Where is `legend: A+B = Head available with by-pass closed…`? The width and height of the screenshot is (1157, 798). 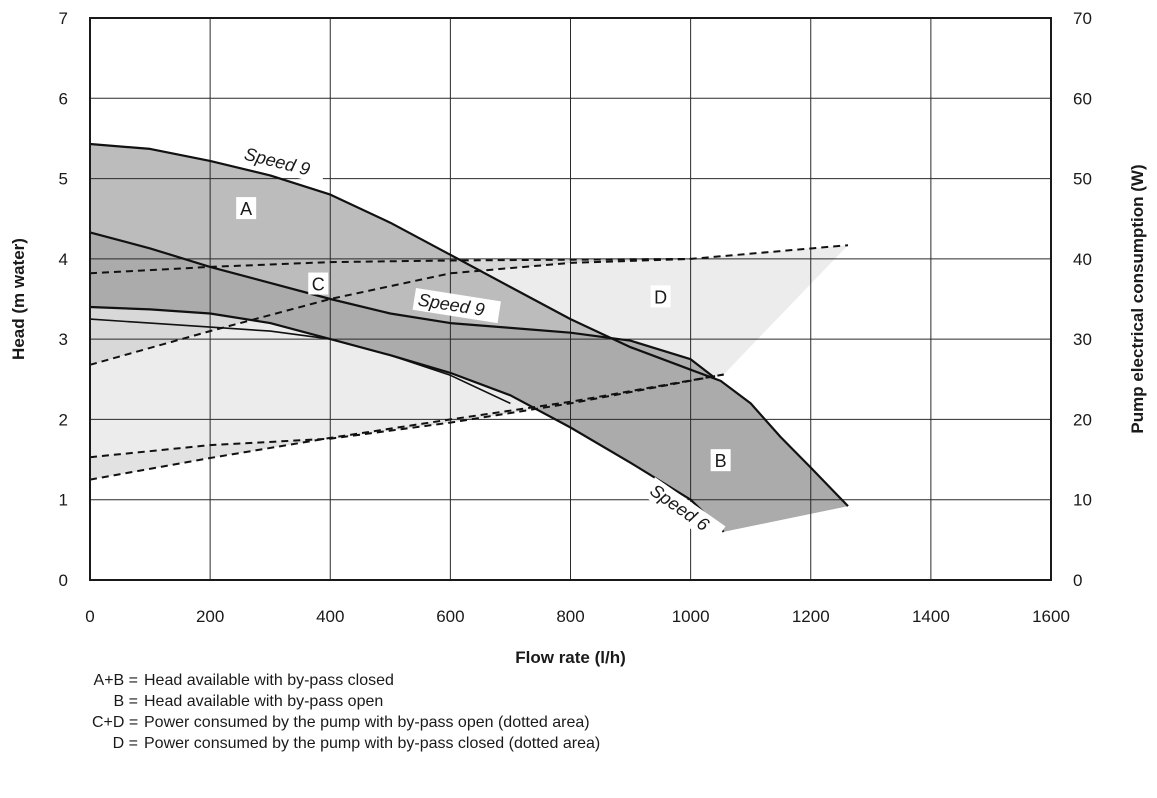
legend: A+B = Head available with by-pass closed… is located at coordinates (346, 712).